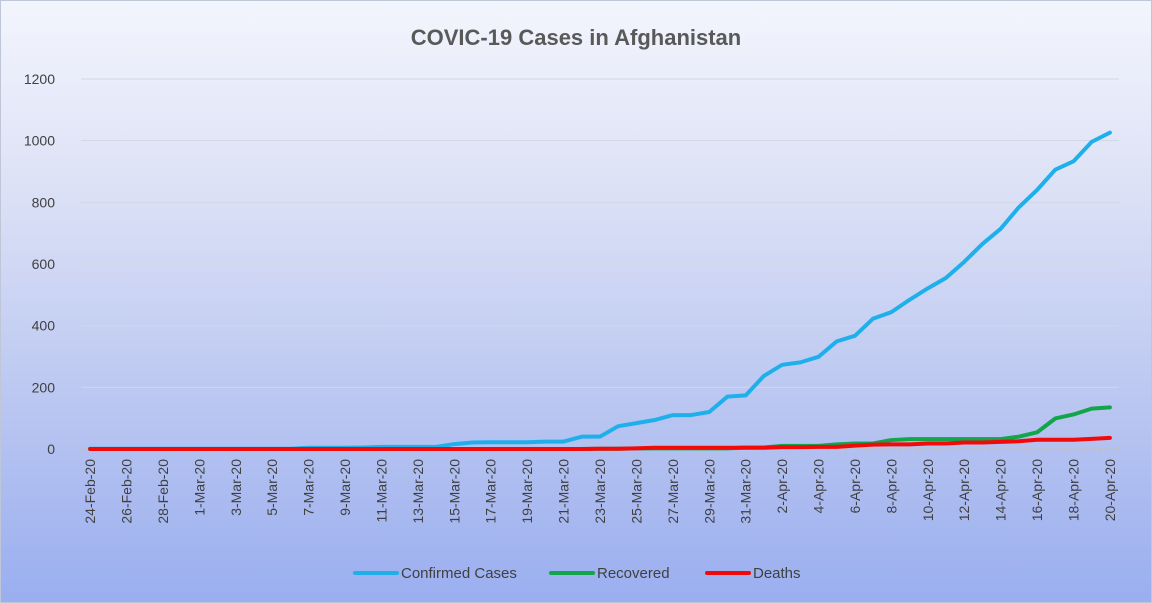 The width and height of the screenshot is (1152, 603). I want to click on y-tick-label: 0, so click(51, 449).